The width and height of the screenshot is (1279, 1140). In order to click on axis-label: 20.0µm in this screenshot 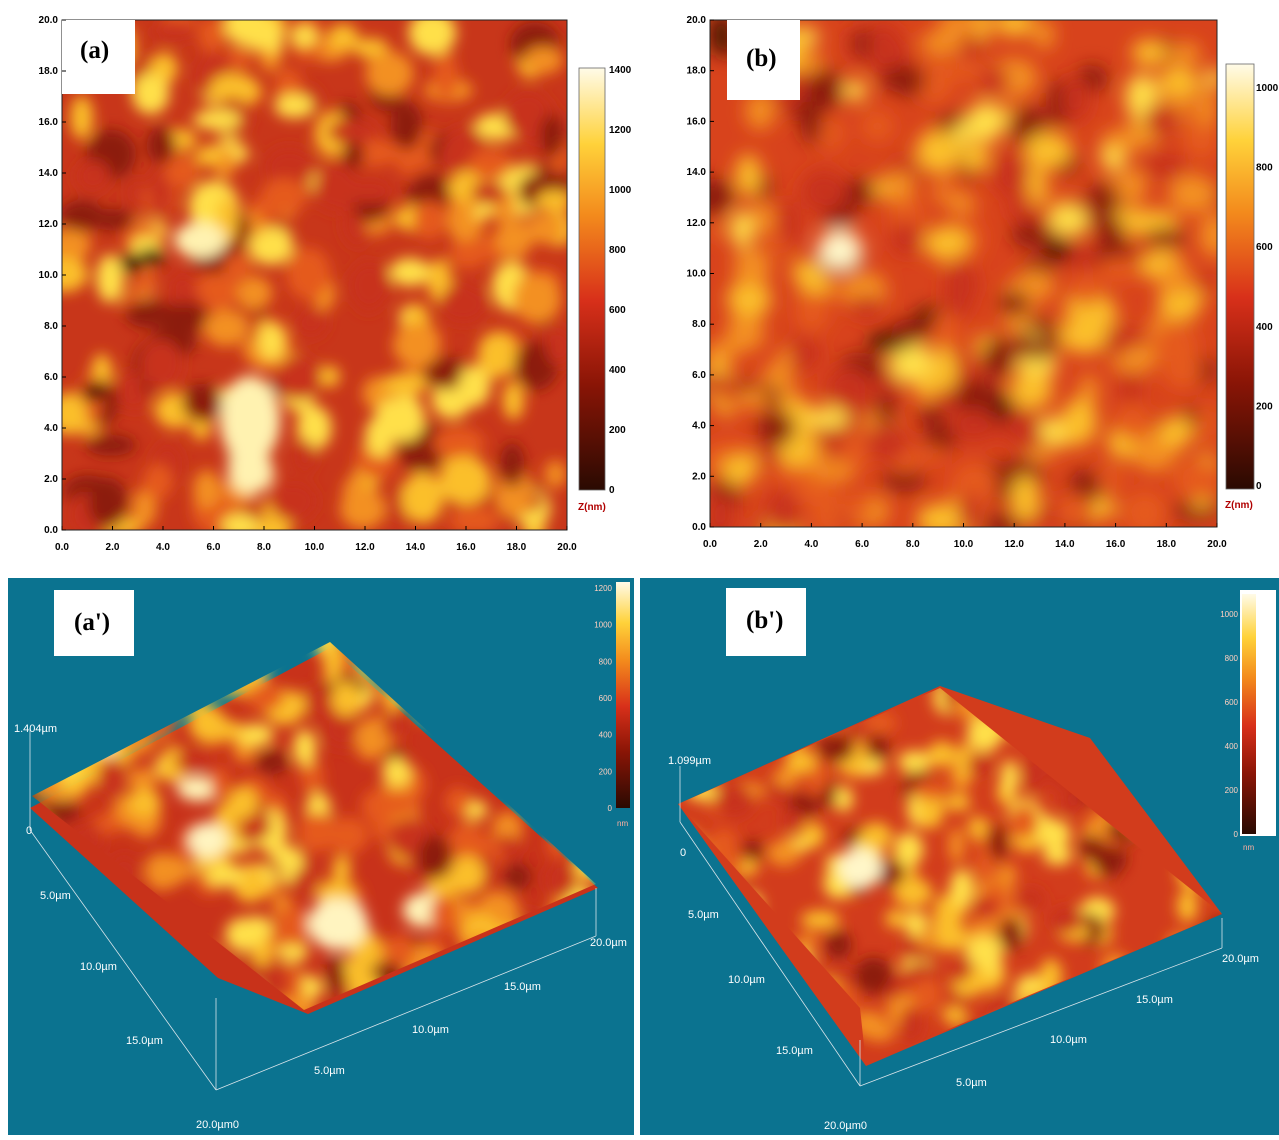, I will do `click(1240, 959)`.